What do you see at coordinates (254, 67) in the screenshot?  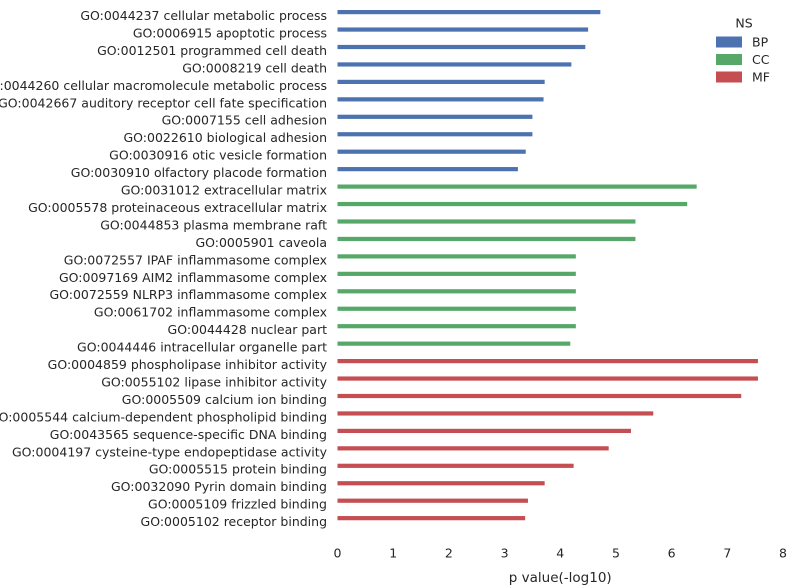 I see `category-label: GO:0008219 cell death` at bounding box center [254, 67].